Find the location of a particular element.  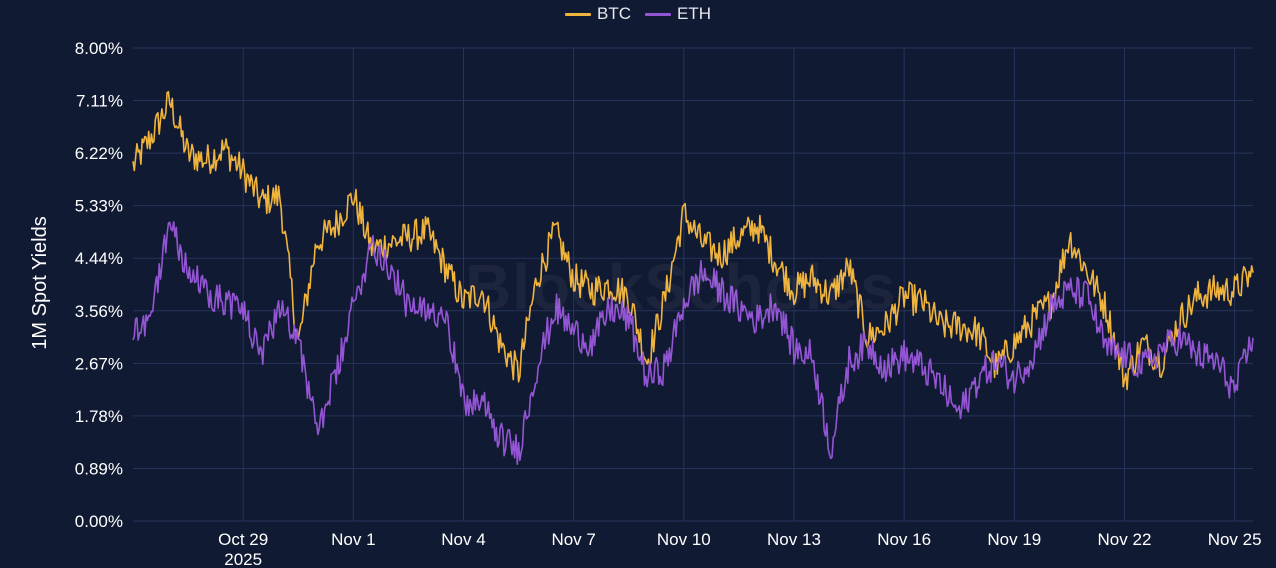

legend-label-eth: ETH is located at coordinates (694, 13).